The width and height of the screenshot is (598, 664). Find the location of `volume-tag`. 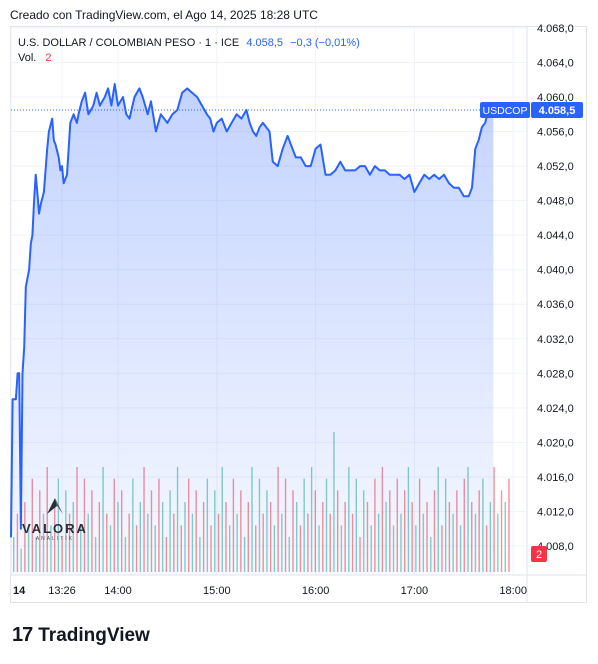

volume-tag is located at coordinates (539, 554).